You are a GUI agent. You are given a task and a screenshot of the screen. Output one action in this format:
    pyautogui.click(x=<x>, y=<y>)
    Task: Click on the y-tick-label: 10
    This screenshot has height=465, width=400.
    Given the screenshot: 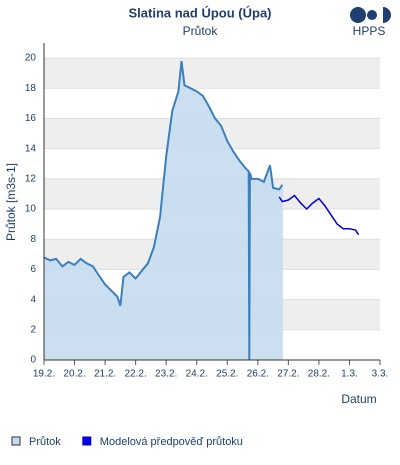 What is the action you would take?
    pyautogui.click(x=31, y=209)
    